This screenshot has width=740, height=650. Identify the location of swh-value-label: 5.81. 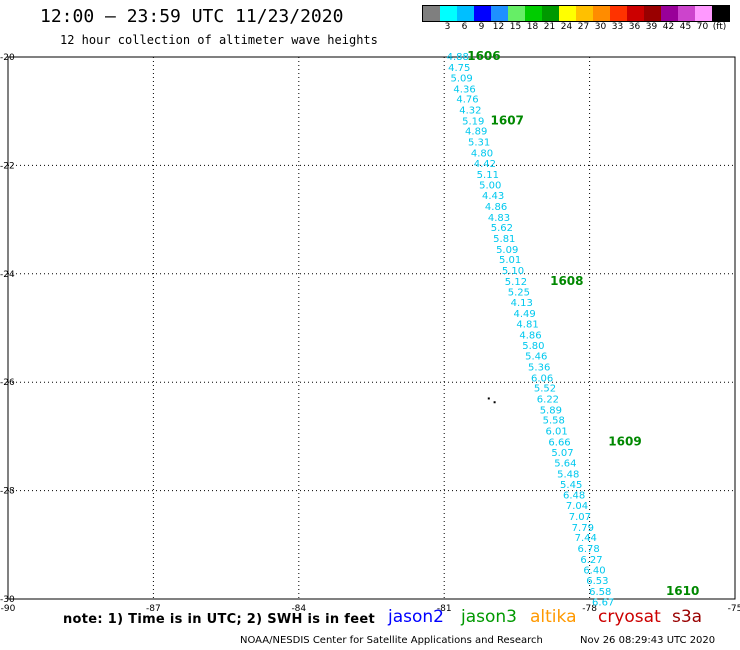
(504, 239).